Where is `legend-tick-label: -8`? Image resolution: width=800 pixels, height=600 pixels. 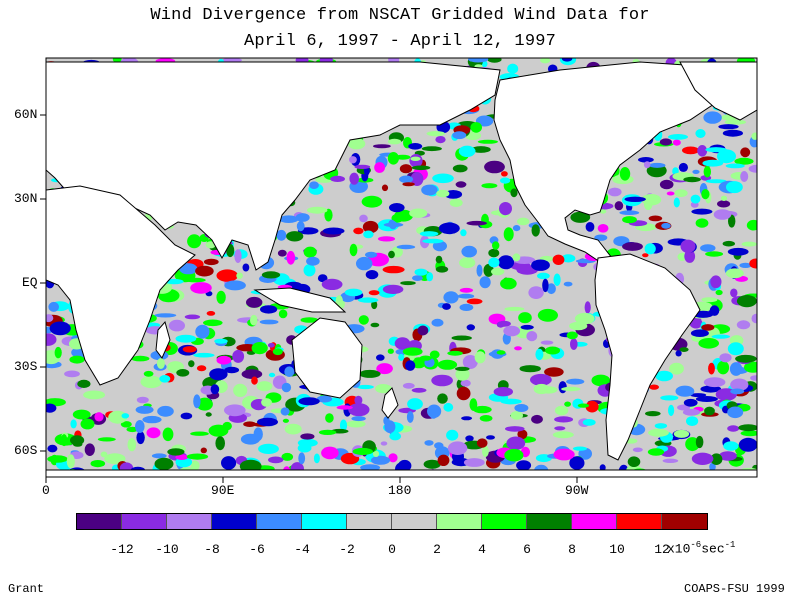 legend-tick-label: -8 is located at coordinates (212, 549).